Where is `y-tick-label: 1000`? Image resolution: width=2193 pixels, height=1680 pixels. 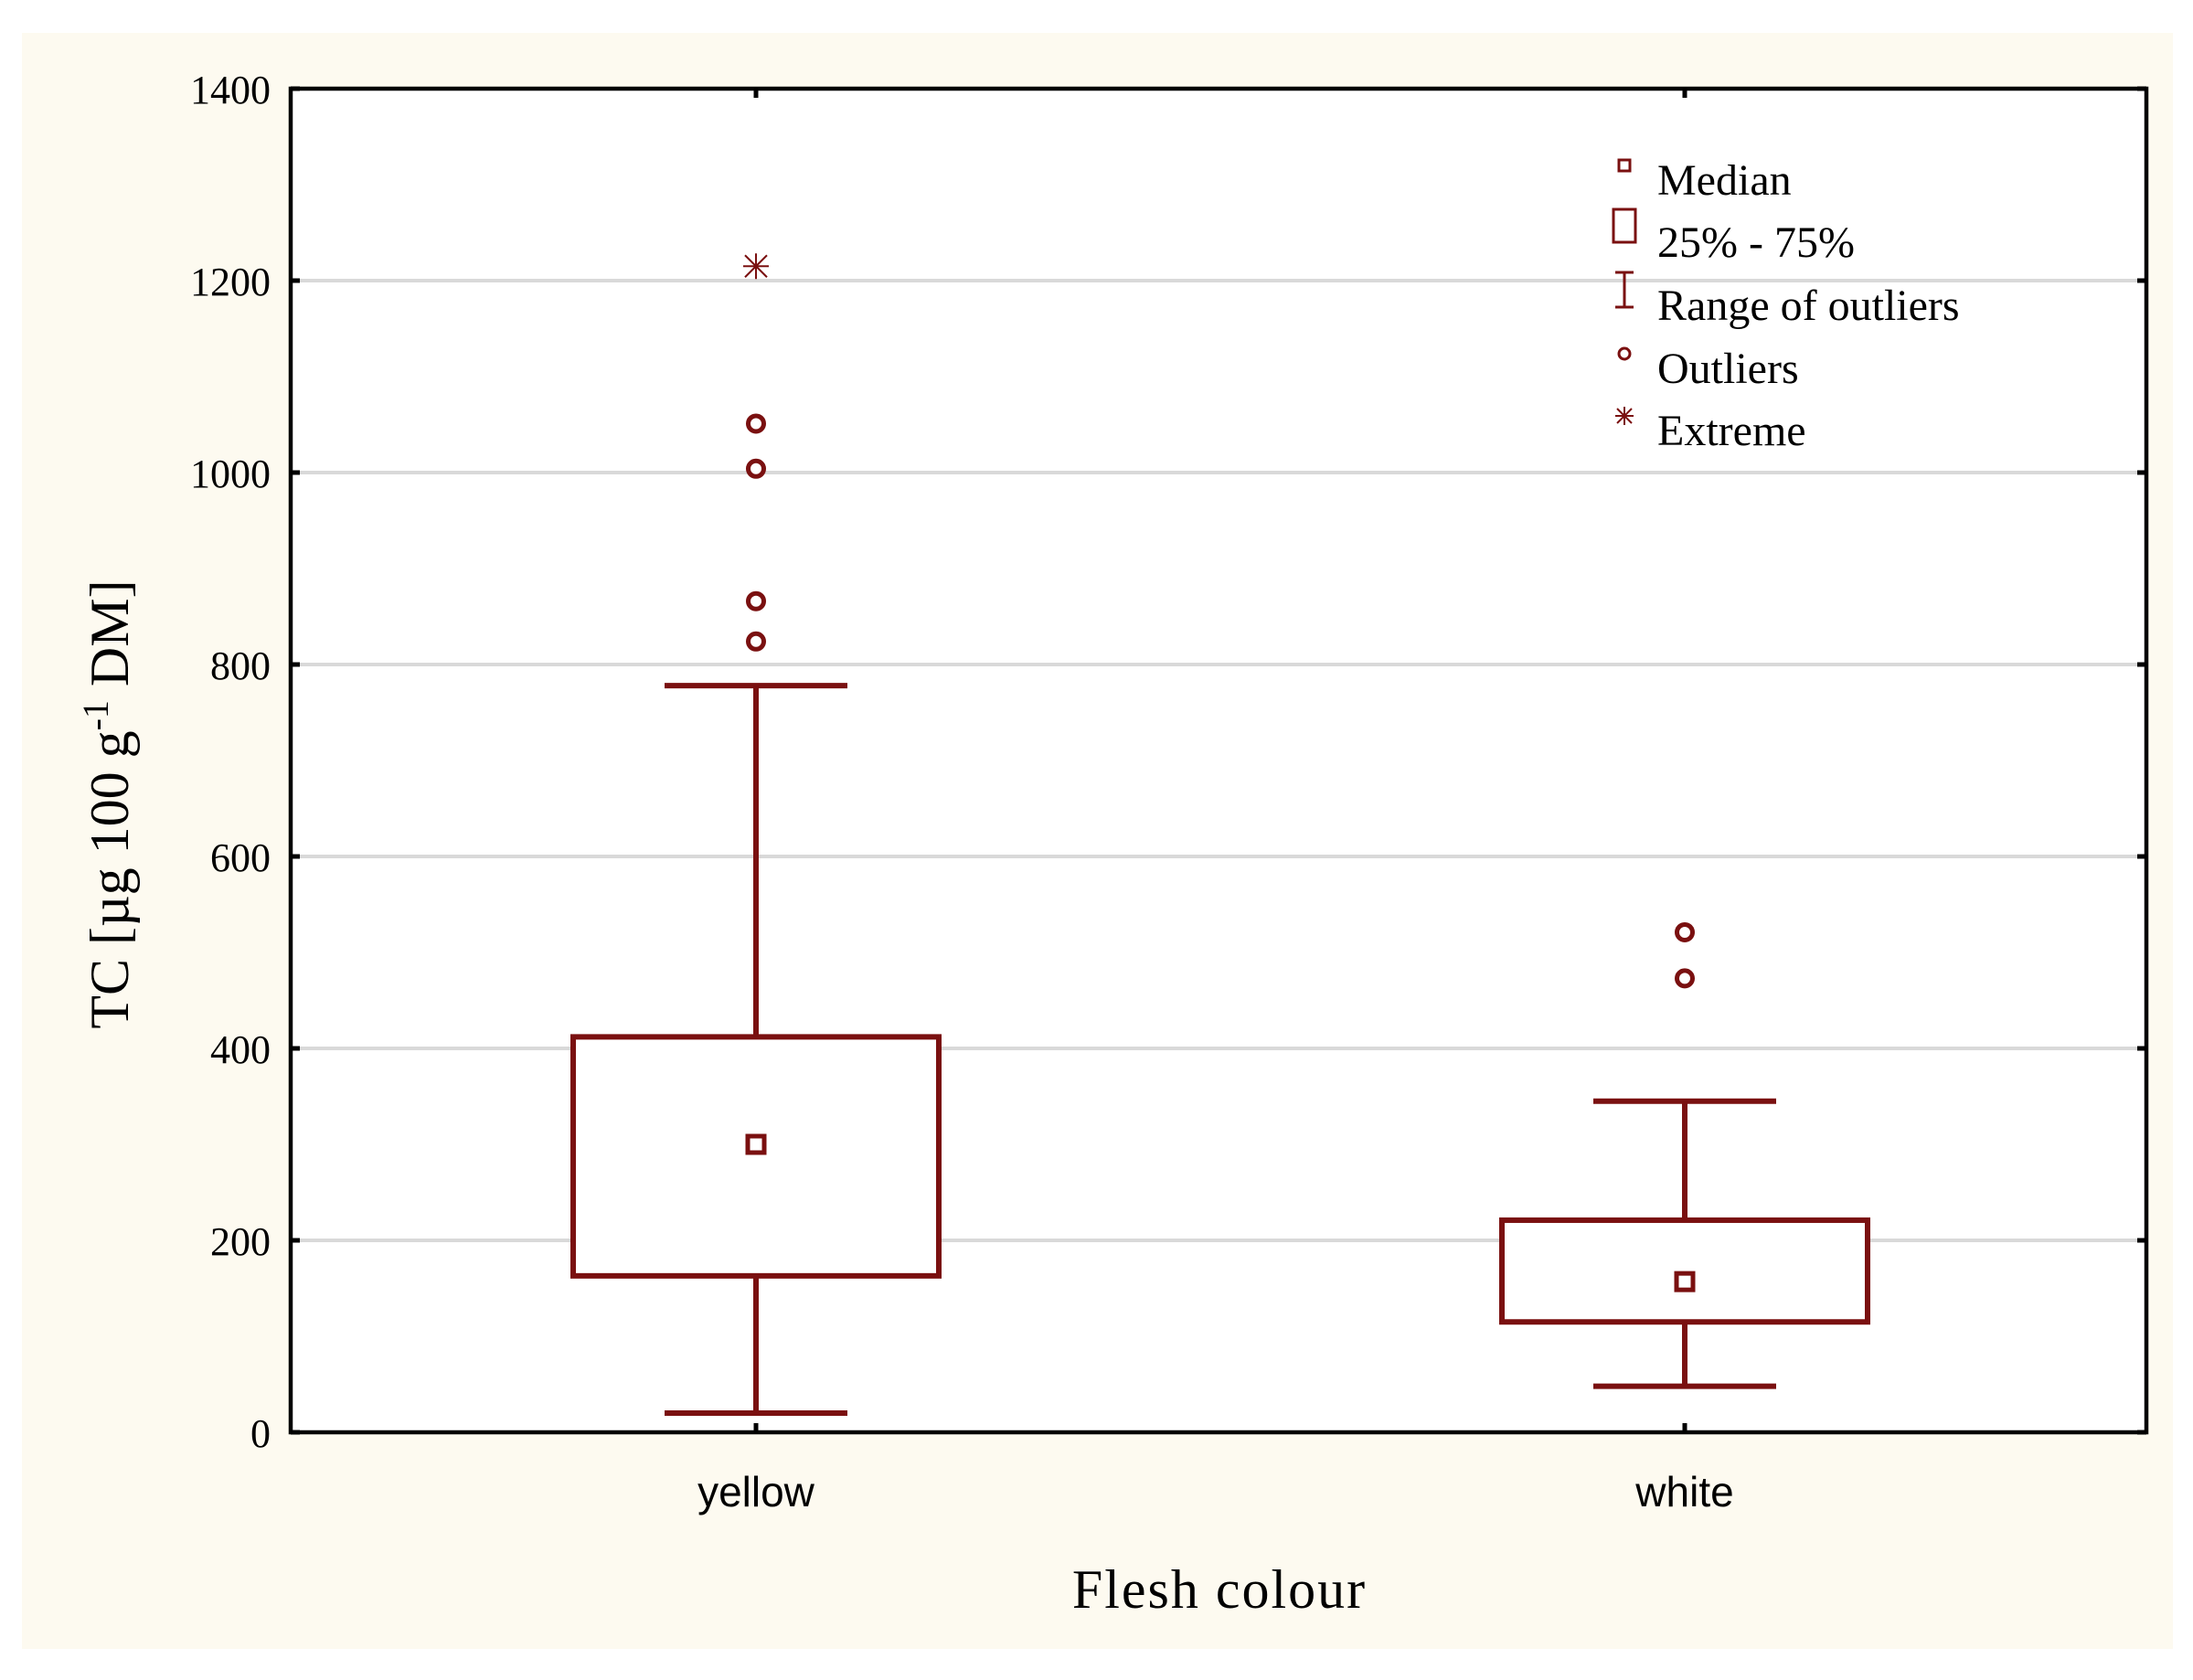 y-tick-label: 1000 is located at coordinates (230, 474).